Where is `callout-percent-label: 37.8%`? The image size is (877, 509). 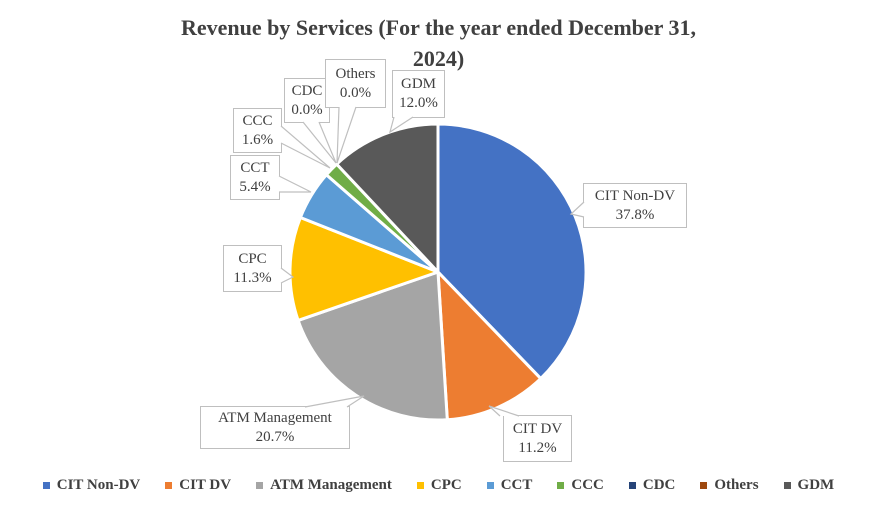 callout-percent-label: 37.8% is located at coordinates (635, 214).